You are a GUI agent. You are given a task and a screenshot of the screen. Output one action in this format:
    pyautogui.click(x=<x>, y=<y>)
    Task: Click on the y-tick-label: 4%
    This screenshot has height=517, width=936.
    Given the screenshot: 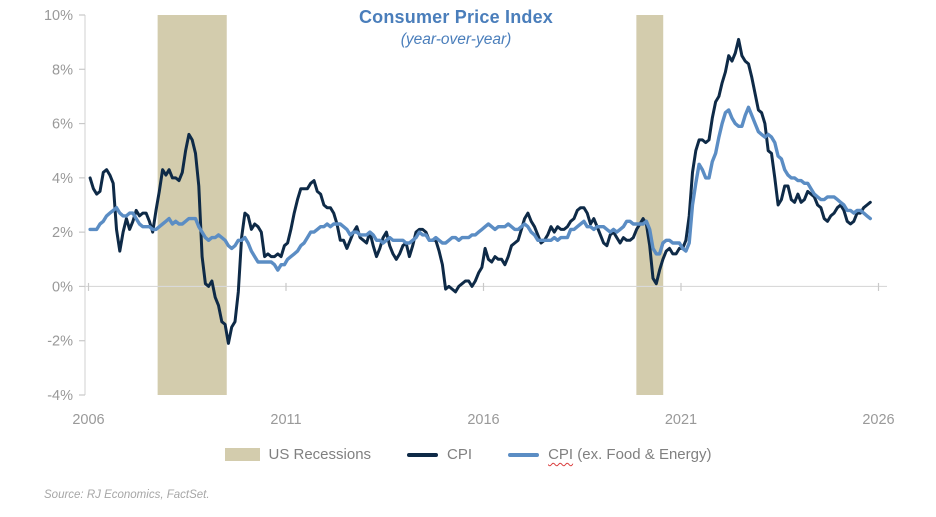 What is the action you would take?
    pyautogui.click(x=62, y=179)
    